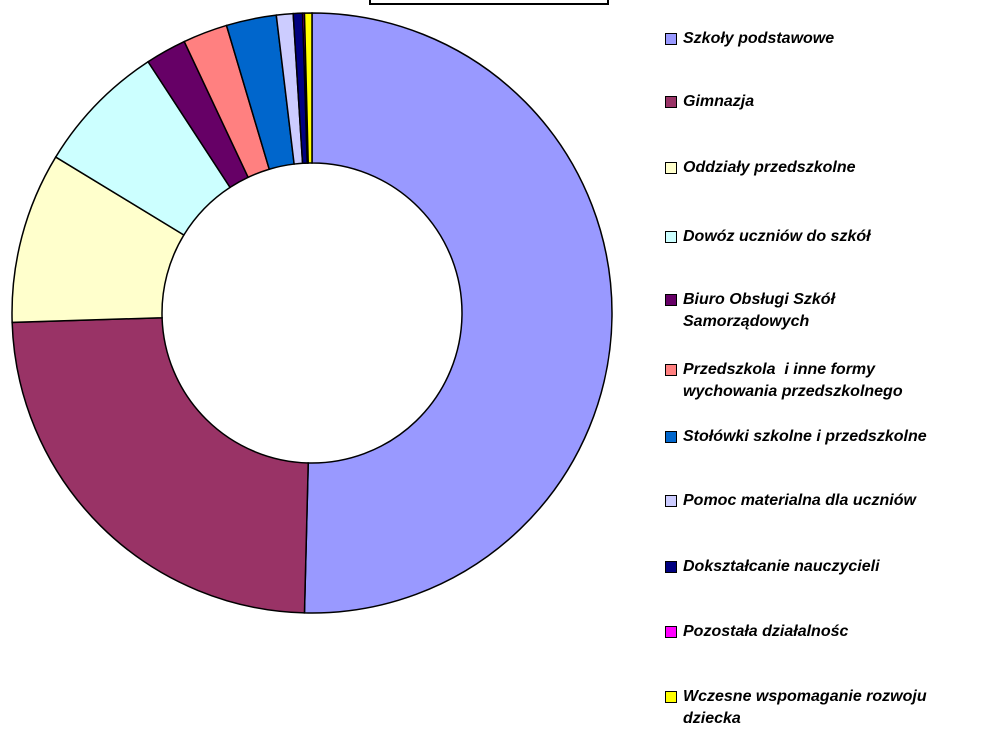 This screenshot has height=735, width=1006. Describe the element at coordinates (759, 38) in the screenshot. I see `legend-label: Szkoły podstawowe` at that location.